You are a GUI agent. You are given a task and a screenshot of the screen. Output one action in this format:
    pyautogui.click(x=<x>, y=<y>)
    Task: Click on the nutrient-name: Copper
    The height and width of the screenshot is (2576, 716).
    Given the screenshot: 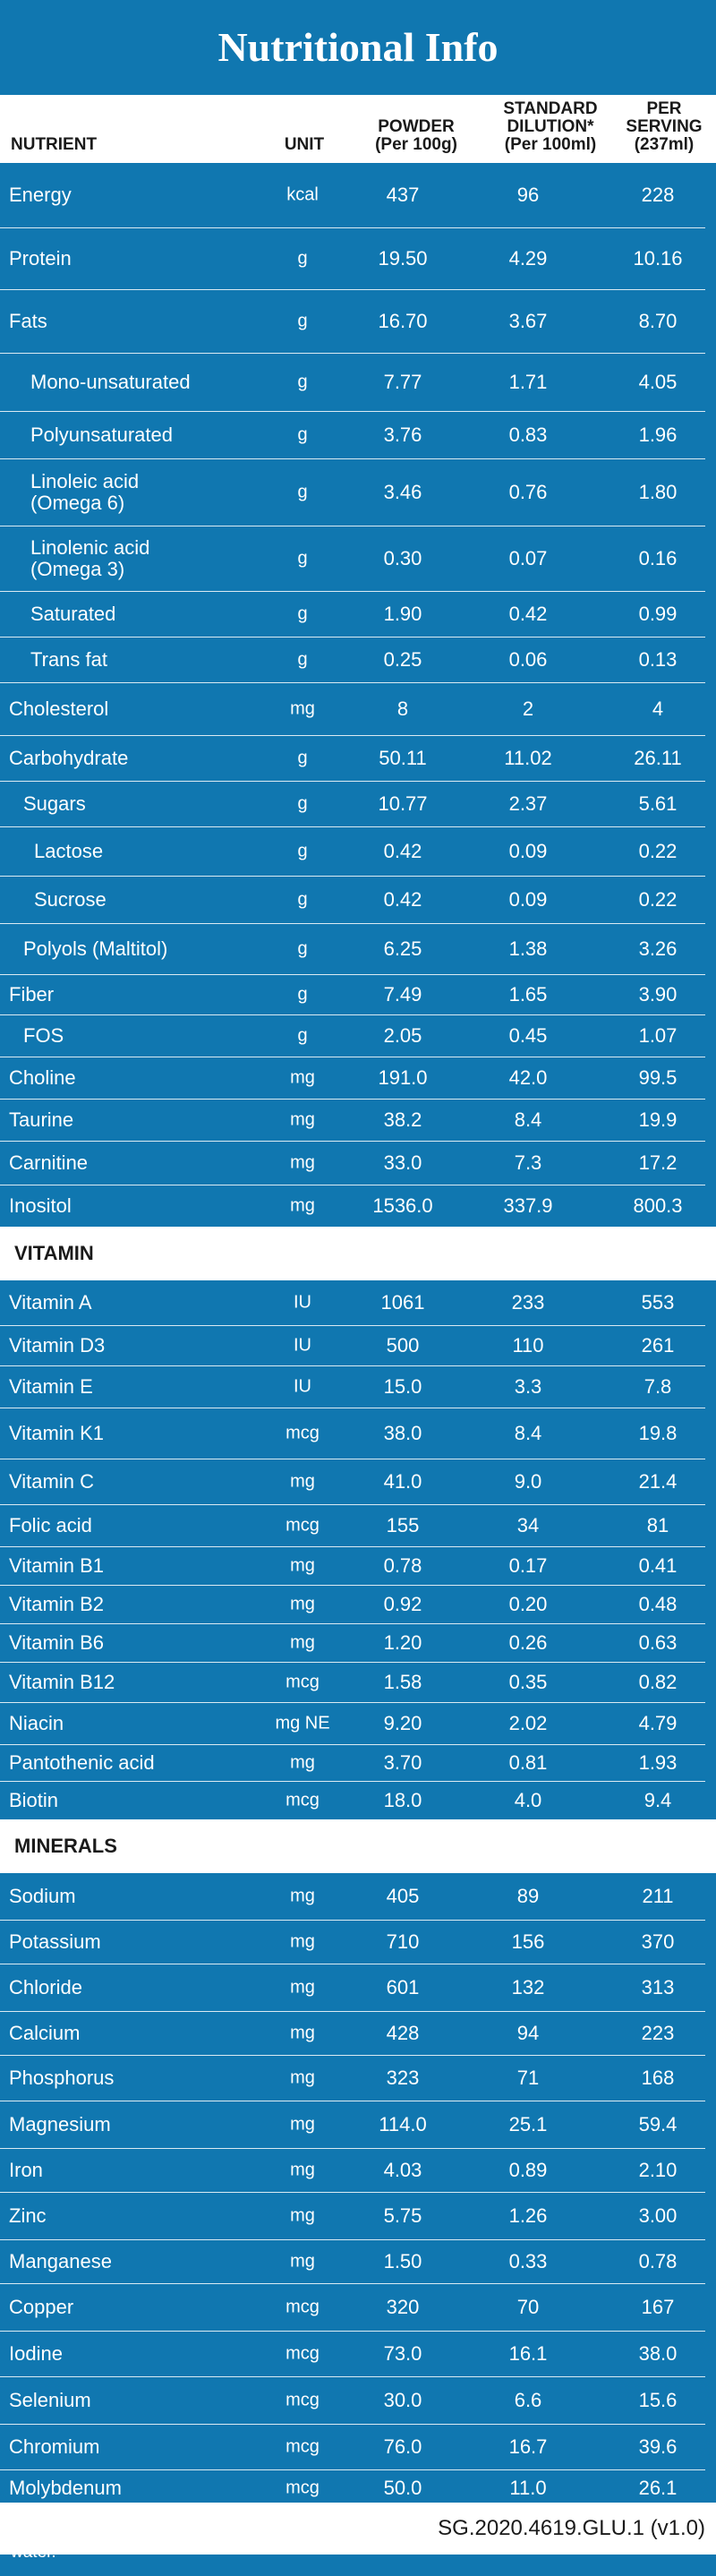 What is the action you would take?
    pyautogui.click(x=41, y=2307)
    